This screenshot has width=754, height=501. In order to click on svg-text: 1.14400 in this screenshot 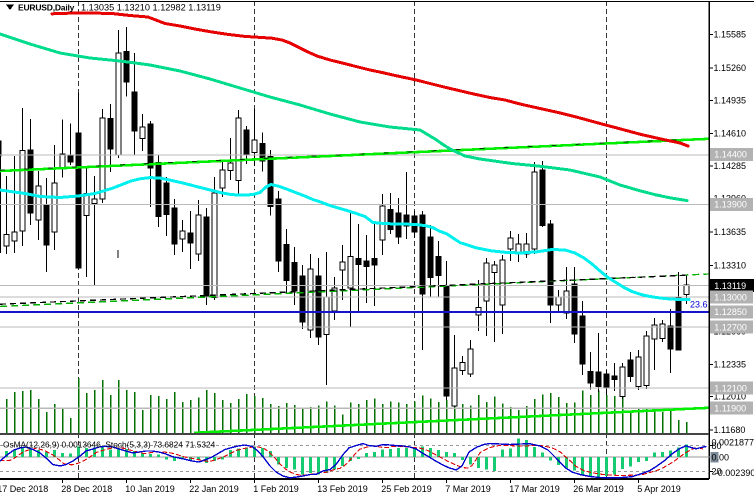, I will do `click(730, 155)`.